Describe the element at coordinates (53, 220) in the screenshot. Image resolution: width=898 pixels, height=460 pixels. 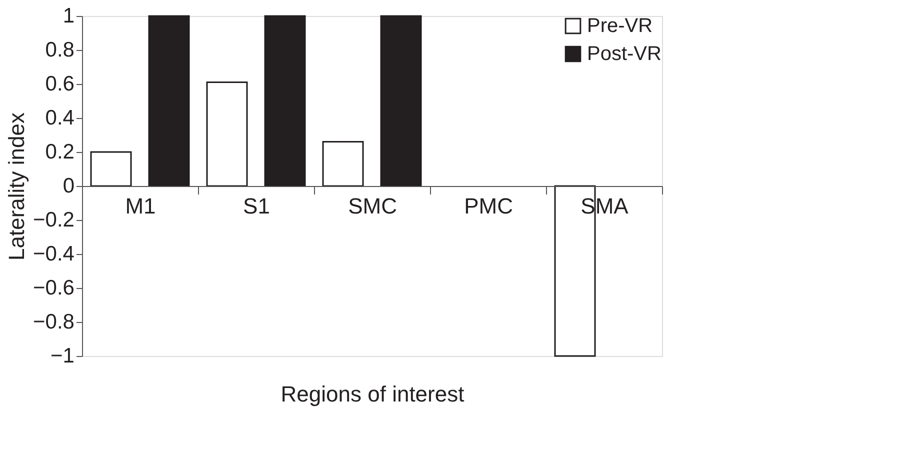
I see `y-tick-label: −0.2` at that location.